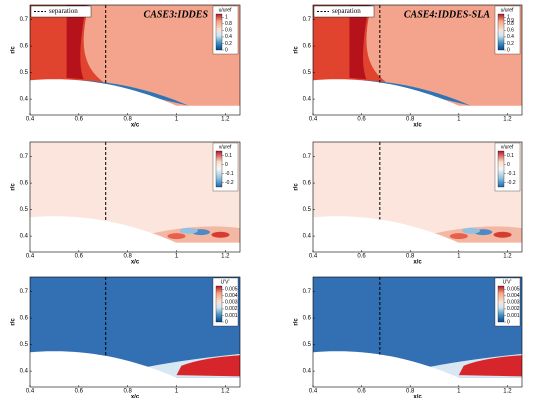 This screenshot has width=550, height=398. Describe the element at coordinates (513, 309) in the screenshot. I see `colorbar-tick-label: 0.002` at that location.